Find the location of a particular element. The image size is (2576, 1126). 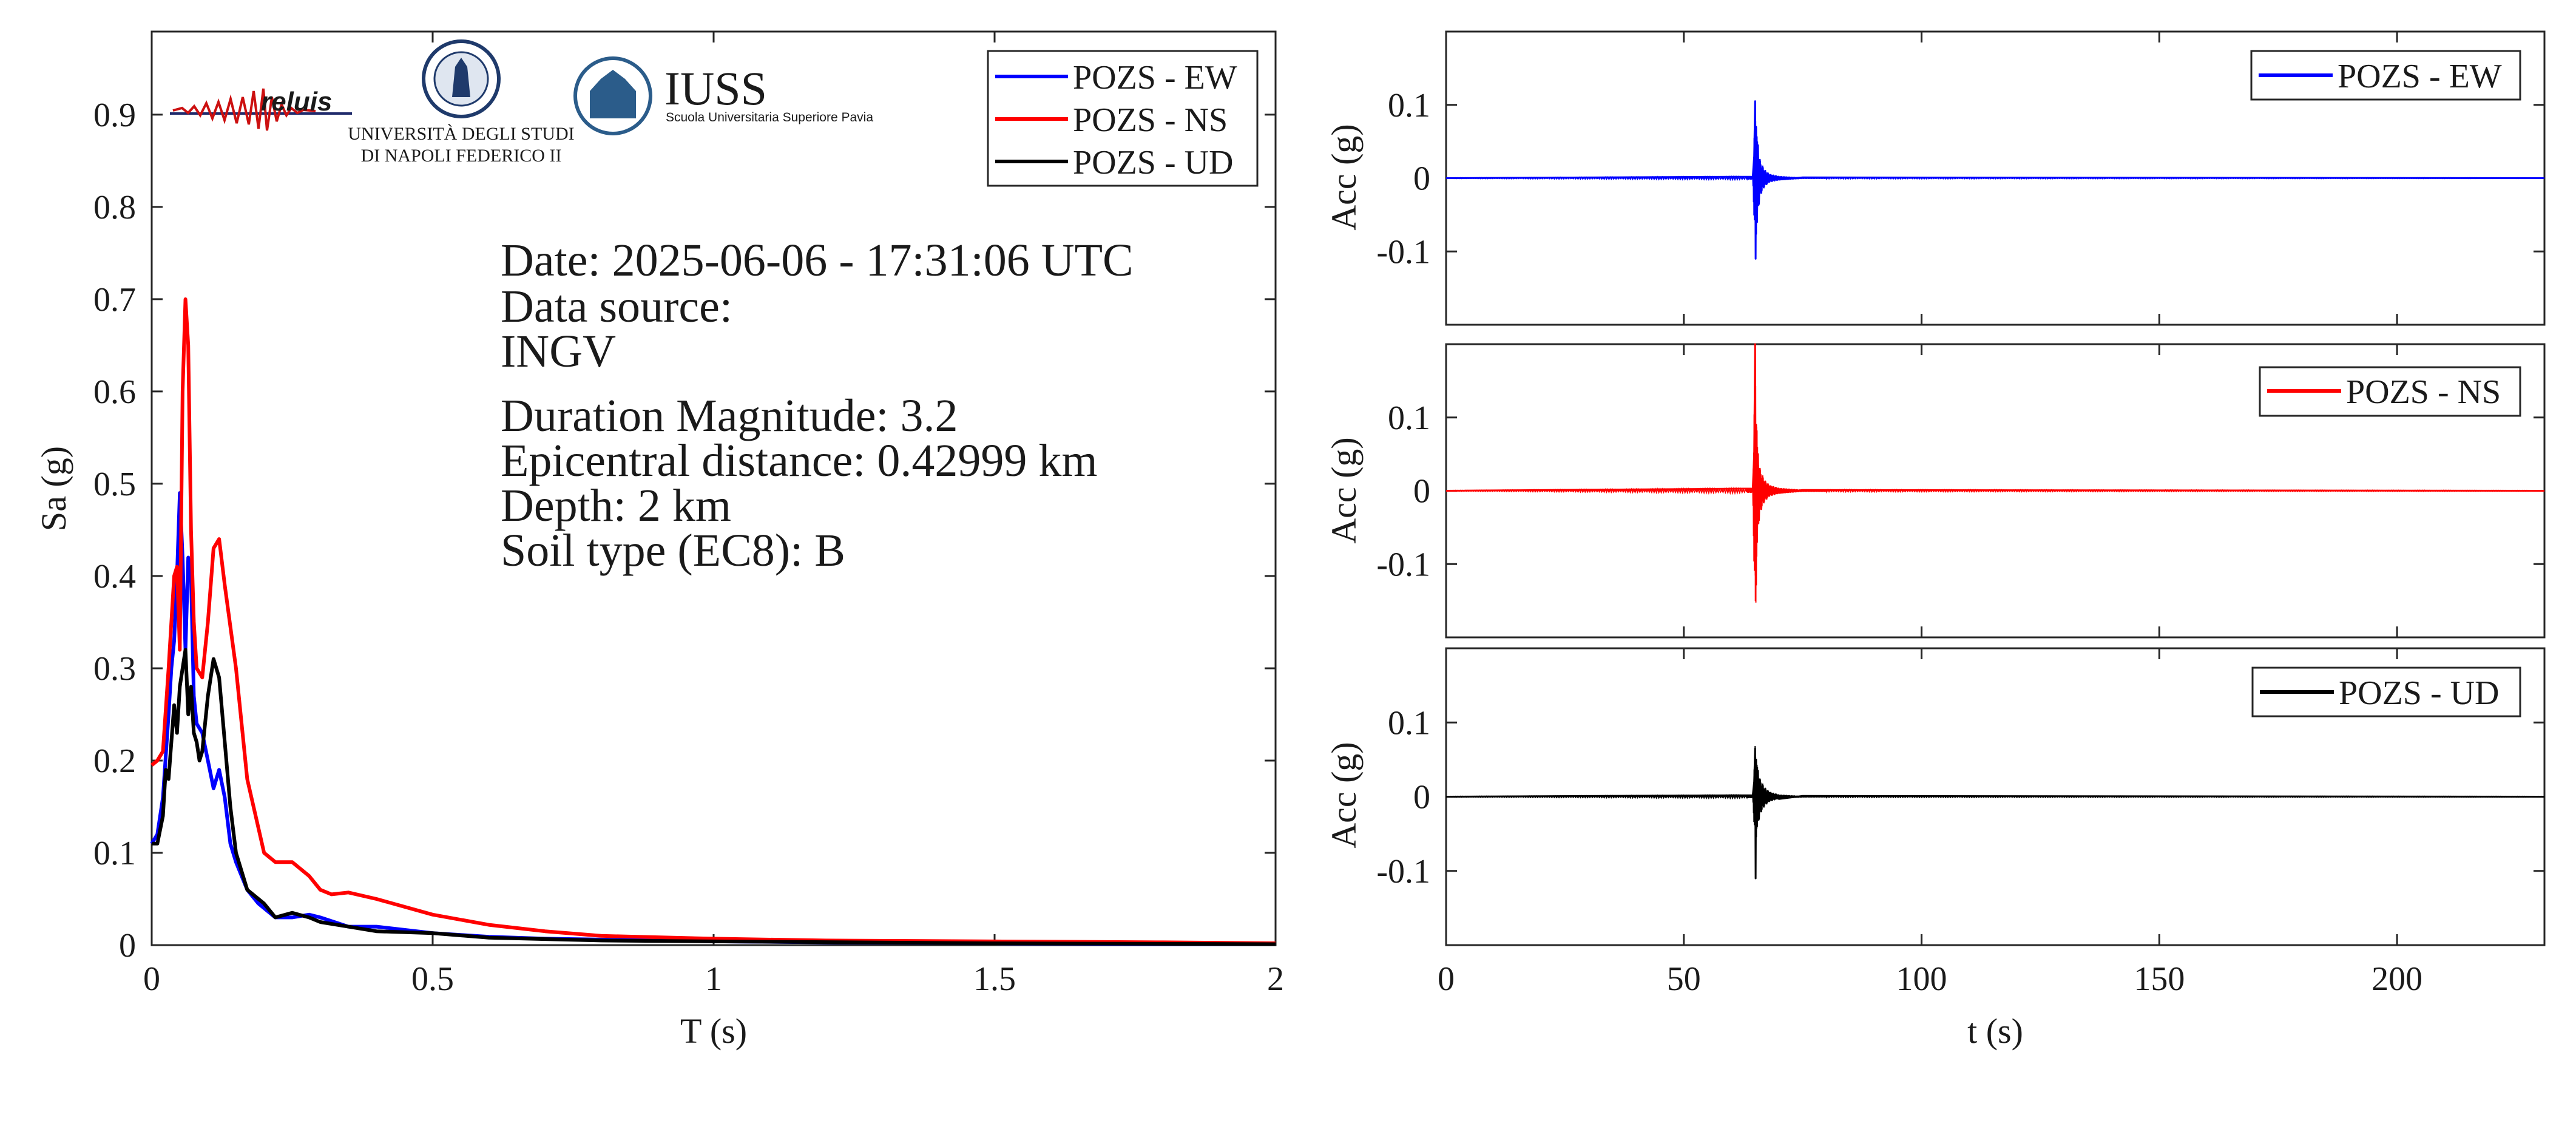

spectrum-ytick-label: 0.3 is located at coordinates (114, 669).